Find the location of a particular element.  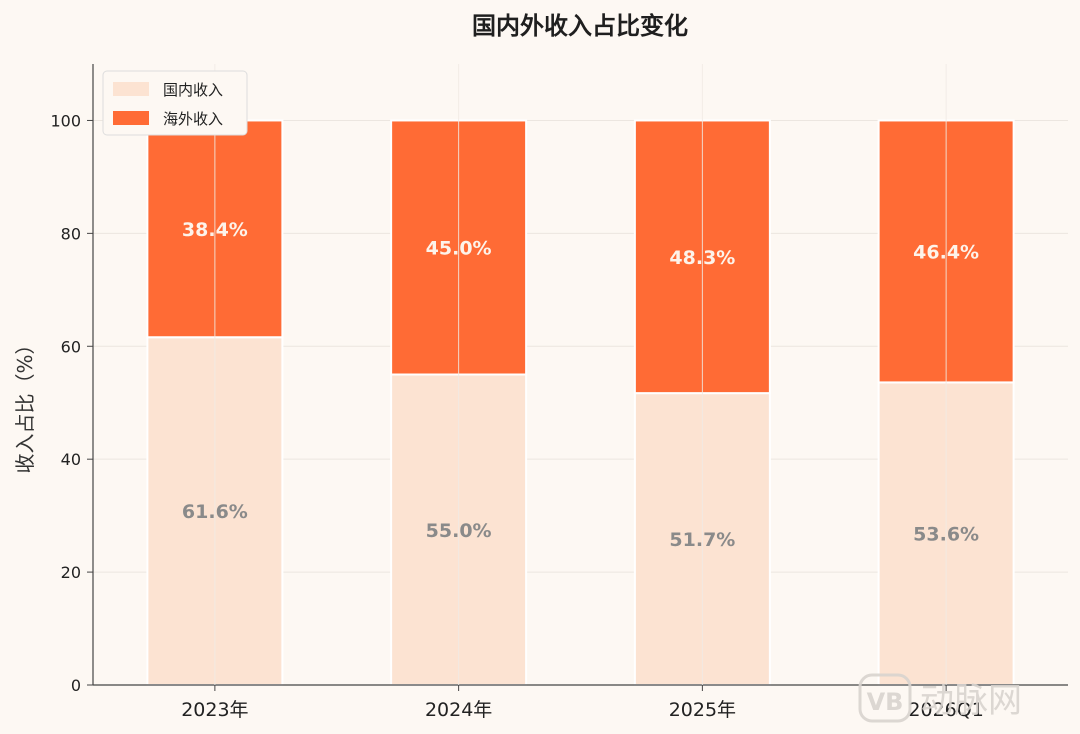

legend-label-overseas: 海外收入 is located at coordinates (193, 119).